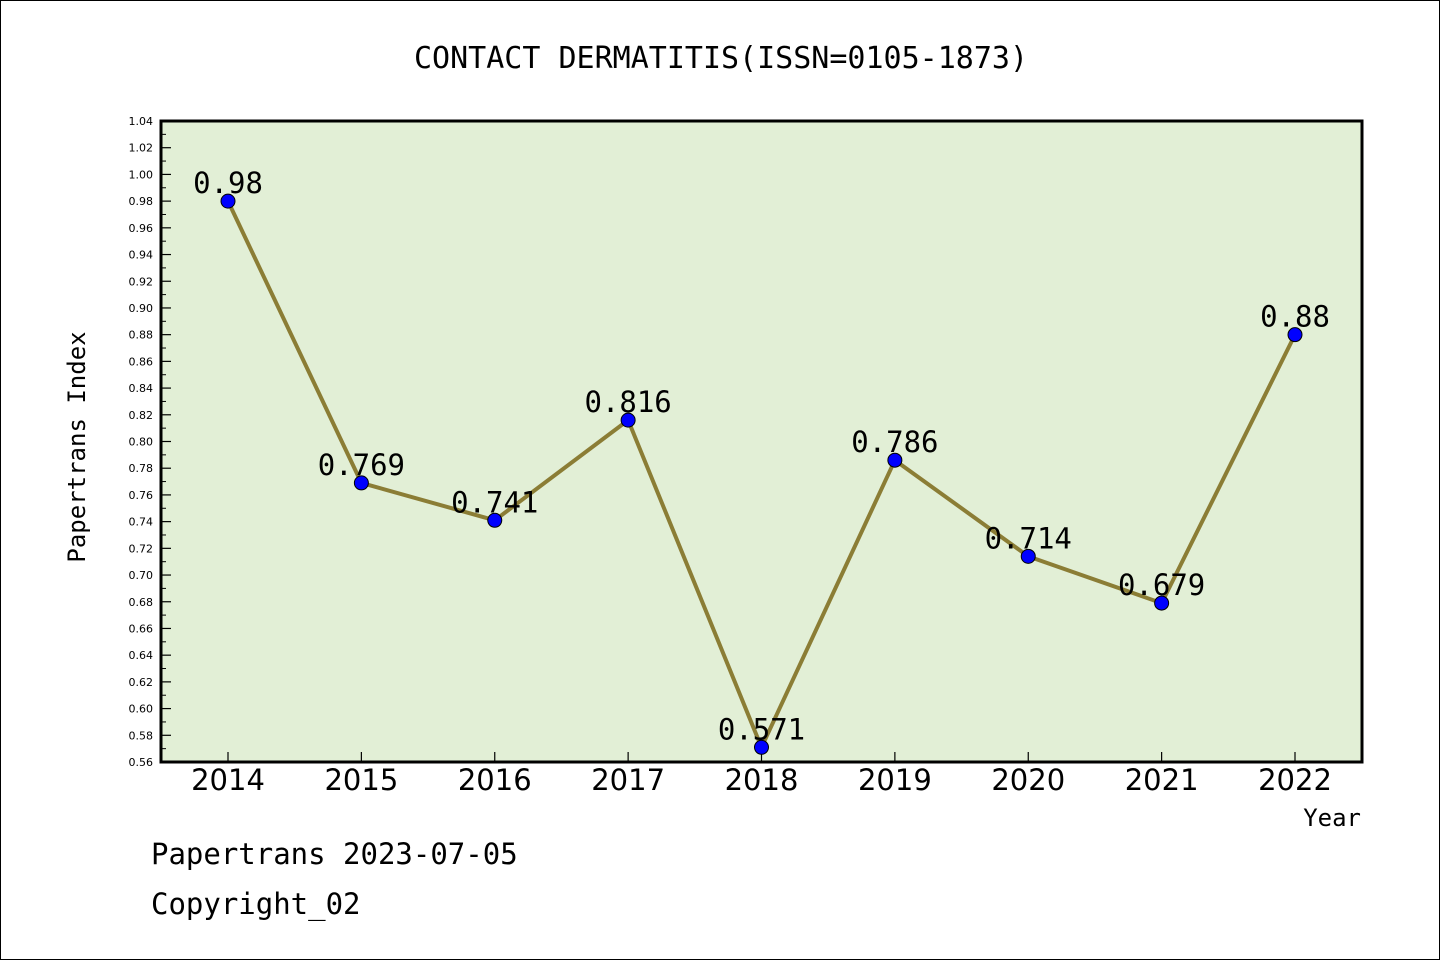 Image resolution: width=1440 pixels, height=961 pixels. What do you see at coordinates (141, 415) in the screenshot?
I see `y-tick-label: 0.82` at bounding box center [141, 415].